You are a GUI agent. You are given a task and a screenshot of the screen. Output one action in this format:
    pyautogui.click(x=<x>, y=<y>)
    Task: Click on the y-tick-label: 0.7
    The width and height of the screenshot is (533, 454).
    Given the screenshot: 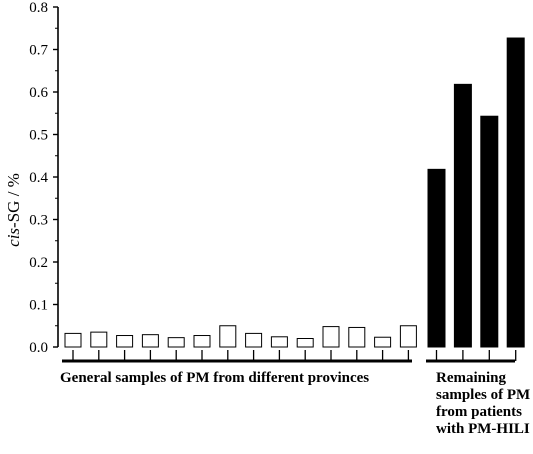 What is the action you would take?
    pyautogui.click(x=38, y=51)
    